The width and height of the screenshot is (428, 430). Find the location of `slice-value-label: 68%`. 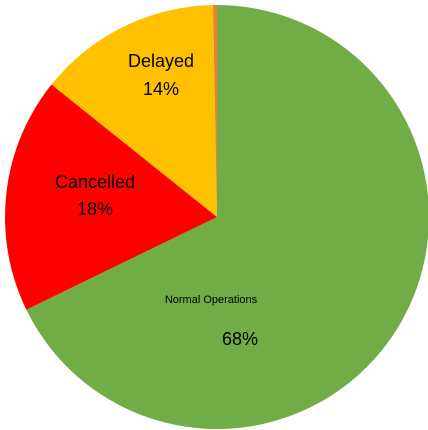

slice-value-label: 68% is located at coordinates (240, 339).